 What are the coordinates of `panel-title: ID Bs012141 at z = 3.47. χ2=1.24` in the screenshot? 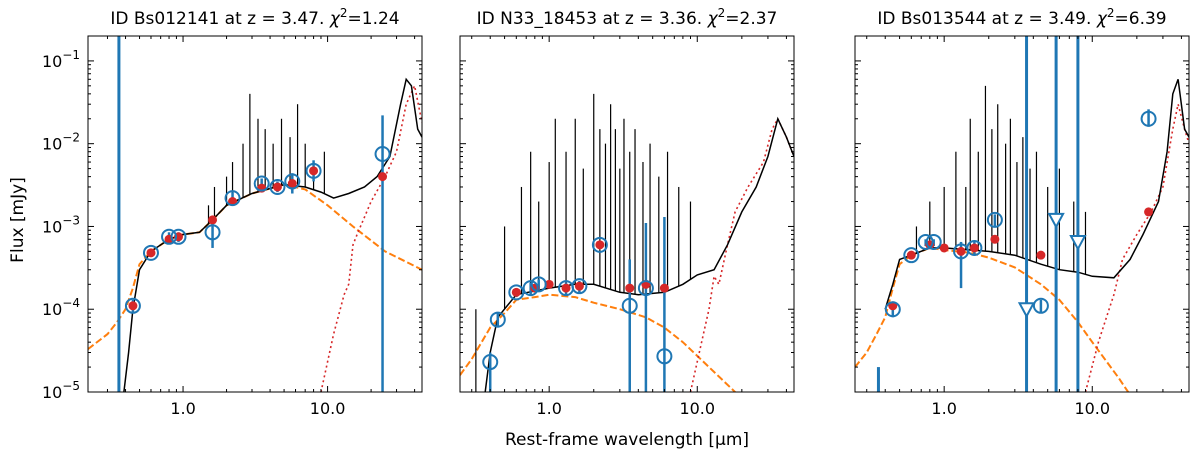 It's located at (254, 17).